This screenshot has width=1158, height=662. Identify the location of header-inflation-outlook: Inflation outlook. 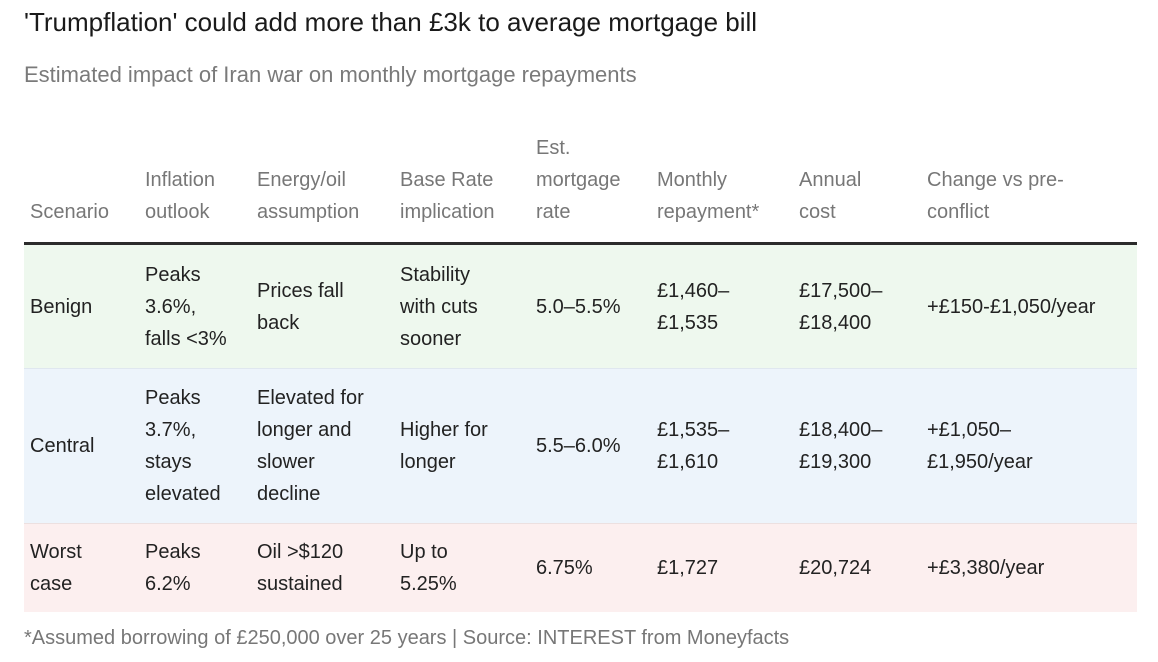
(195, 187).